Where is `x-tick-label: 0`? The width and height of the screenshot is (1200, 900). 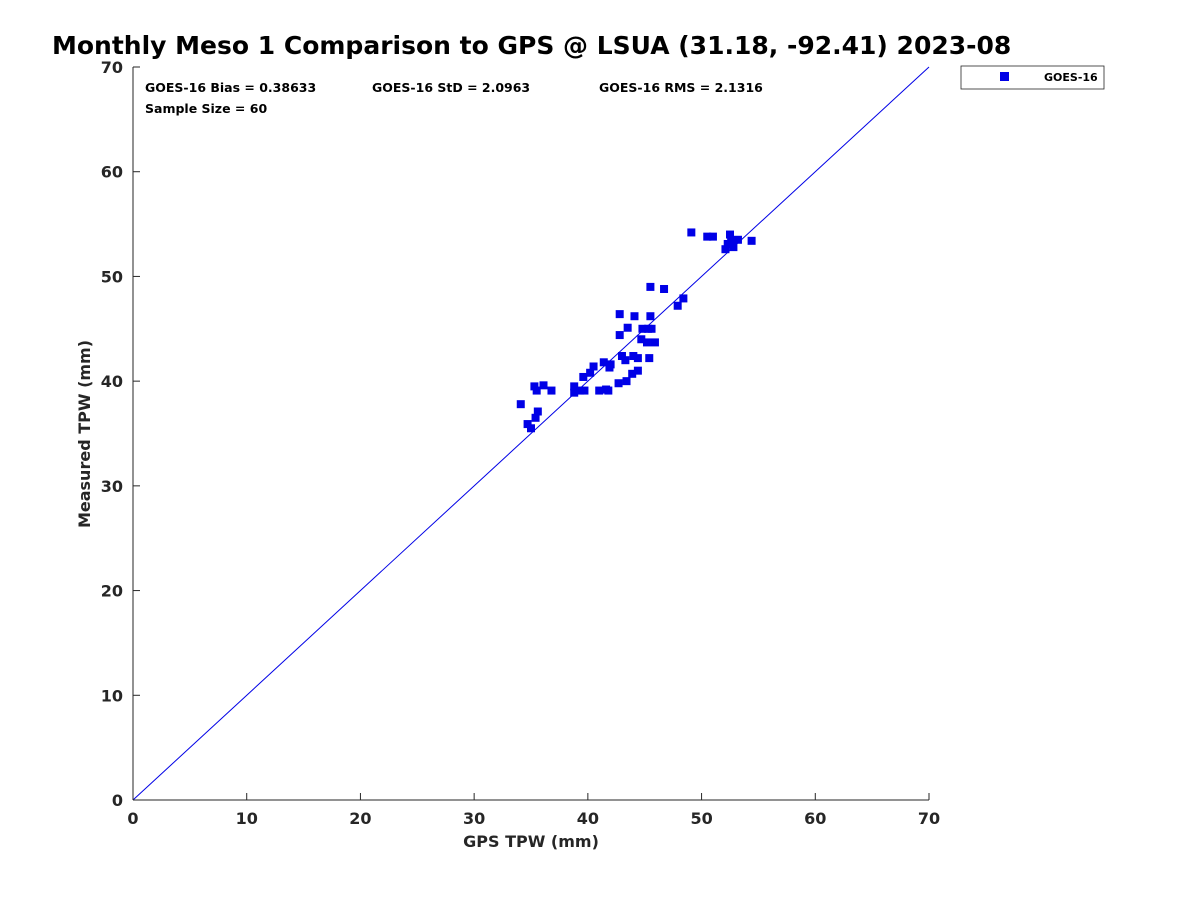 x-tick-label: 0 is located at coordinates (132, 818).